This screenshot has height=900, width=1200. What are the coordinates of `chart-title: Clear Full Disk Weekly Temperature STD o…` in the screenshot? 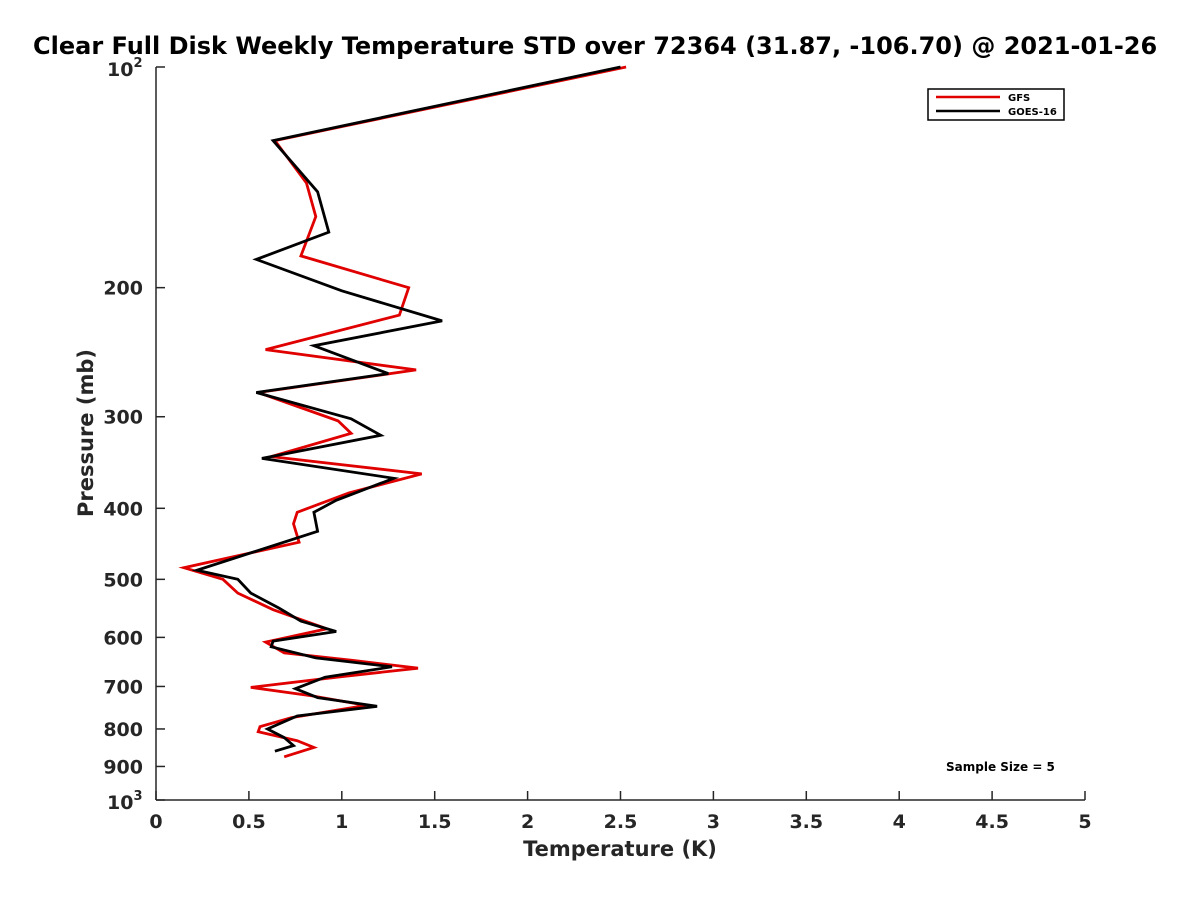 It's located at (595, 46).